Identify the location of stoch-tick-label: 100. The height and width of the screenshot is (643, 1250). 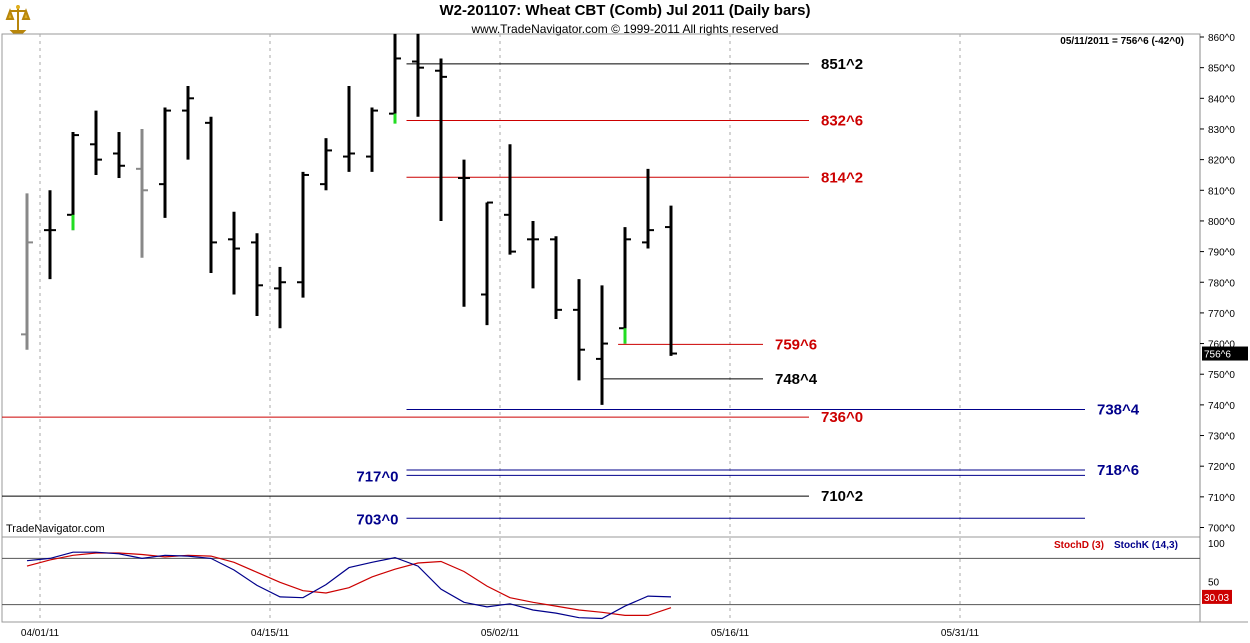
(1216, 544).